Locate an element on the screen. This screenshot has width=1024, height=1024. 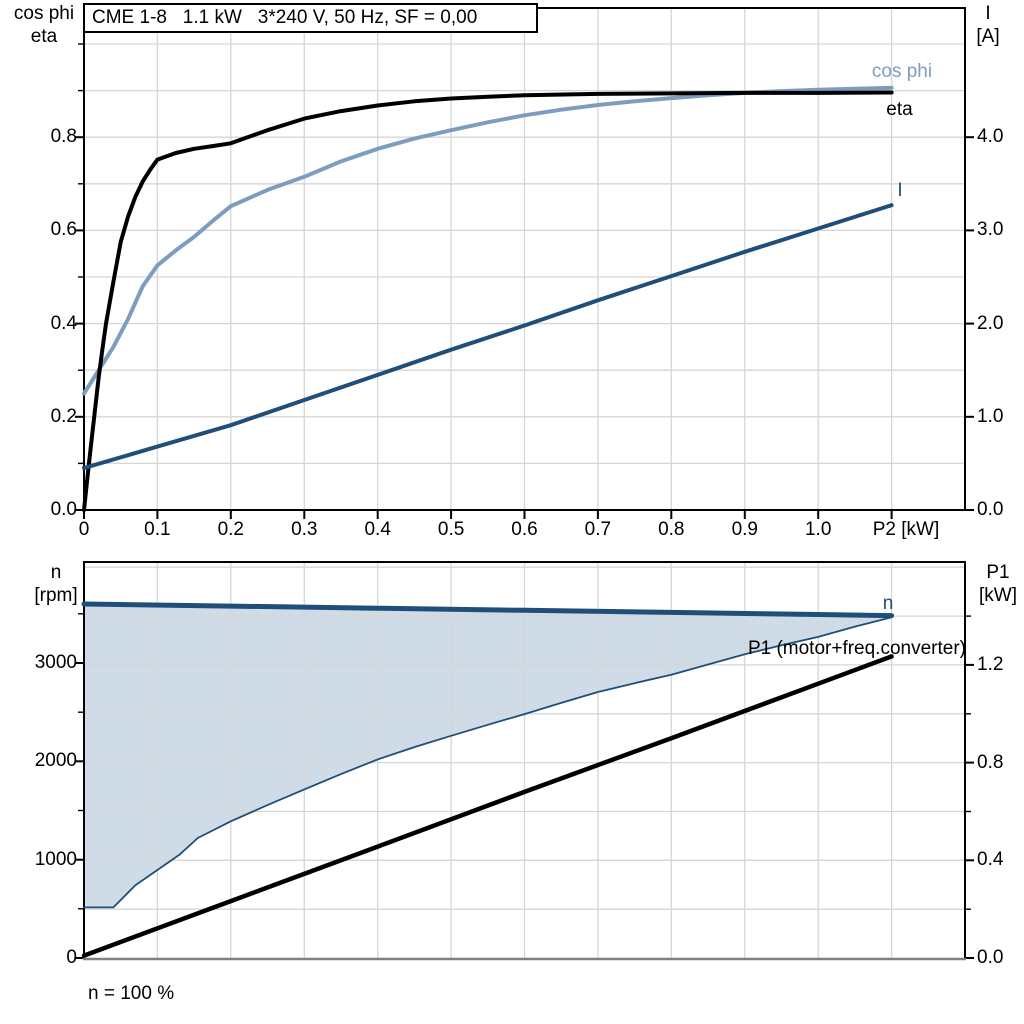
curve-label-cos-phi: cos phi is located at coordinates (902, 71).